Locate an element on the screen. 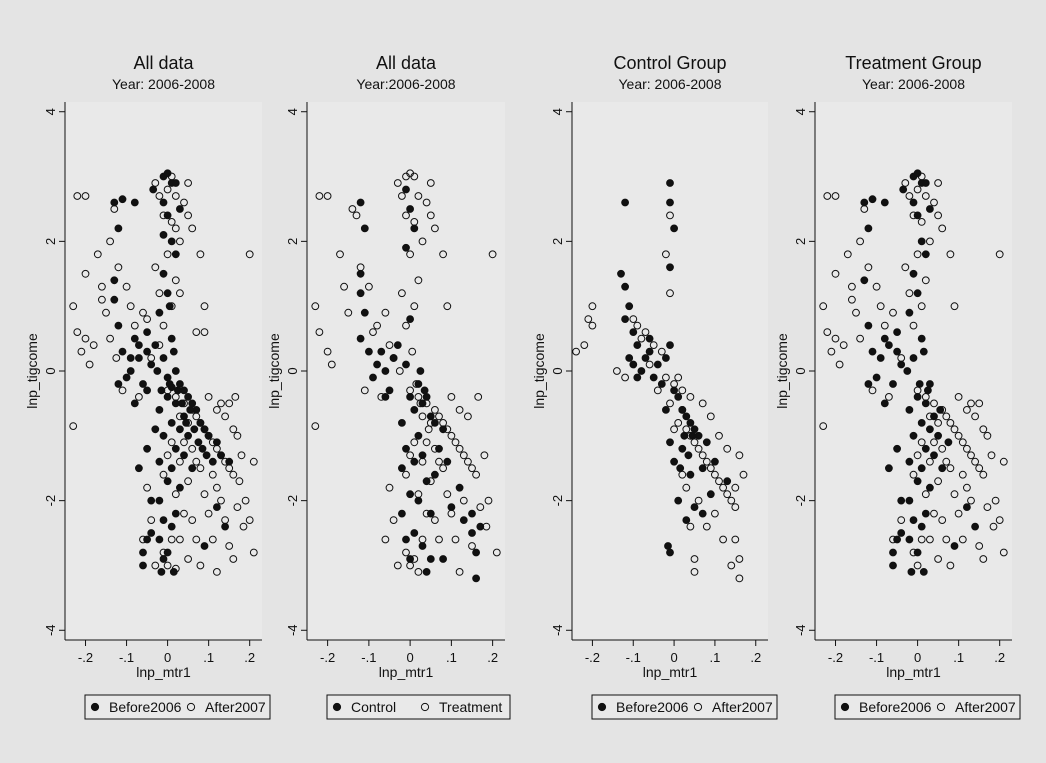 This screenshot has width=1046, height=763. legend: Before2006 After2007 is located at coordinates (177, 707).